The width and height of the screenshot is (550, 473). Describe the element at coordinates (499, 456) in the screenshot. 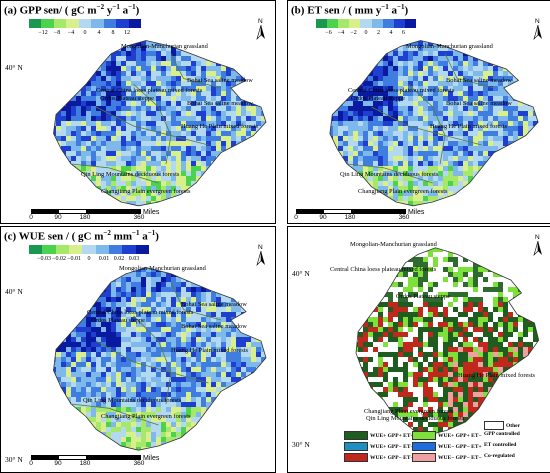

I see `legend-group-label: Co-regulated` at that location.